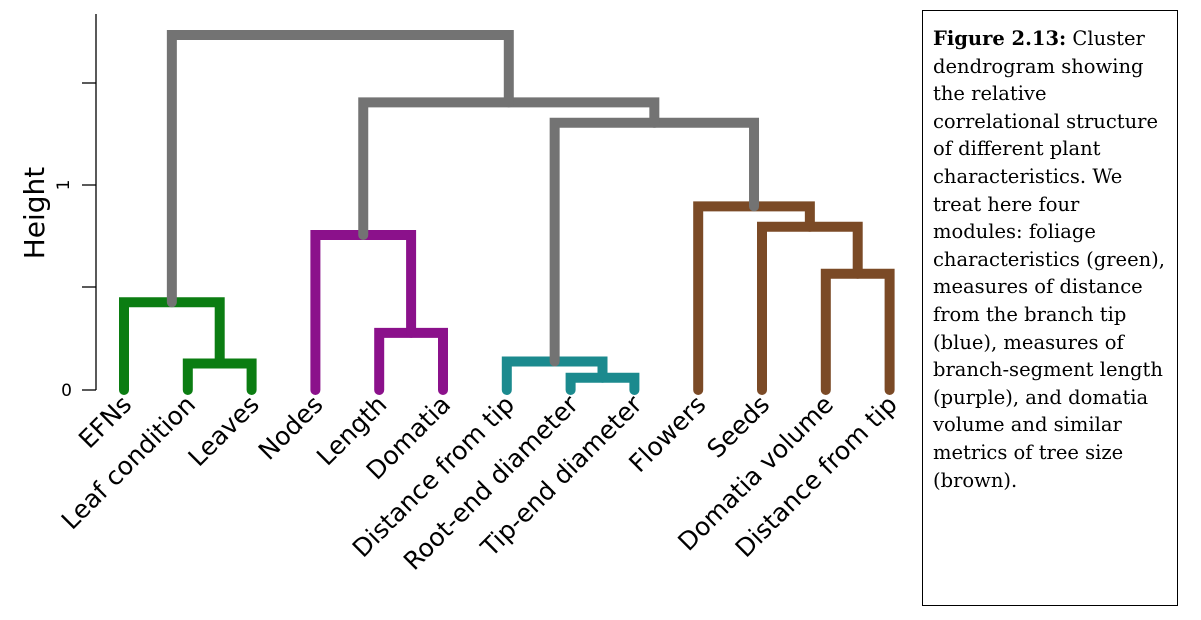 This screenshot has height=620, width=1201. What do you see at coordinates (224, 431) in the screenshot?
I see `leaf-label-leaves: Leaves` at bounding box center [224, 431].